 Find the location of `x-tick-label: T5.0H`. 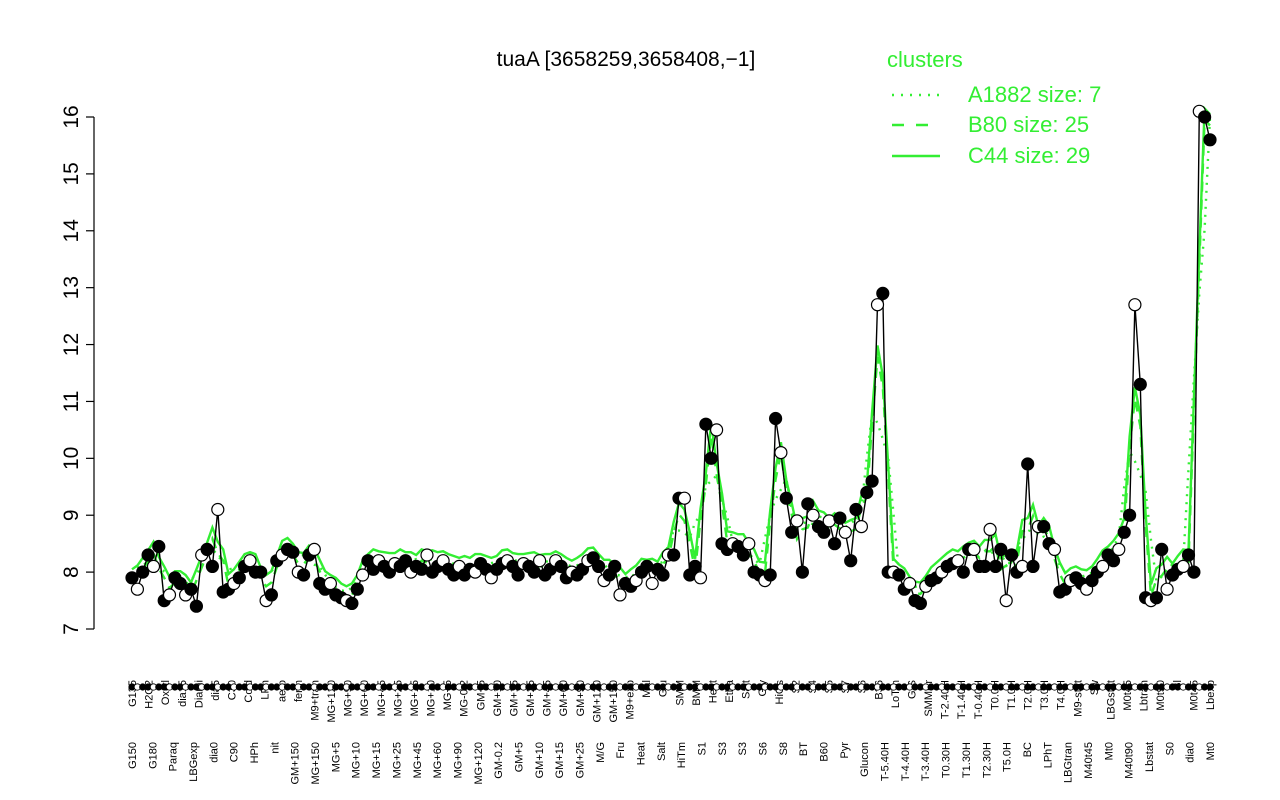

x-tick-label: T5.0H is located at coordinates (1008, 757).